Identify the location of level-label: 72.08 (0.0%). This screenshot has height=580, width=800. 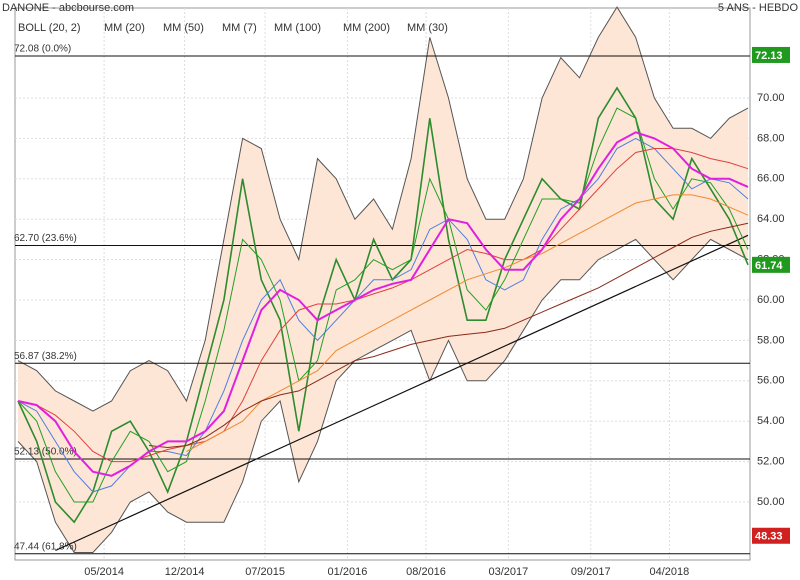
(42, 49).